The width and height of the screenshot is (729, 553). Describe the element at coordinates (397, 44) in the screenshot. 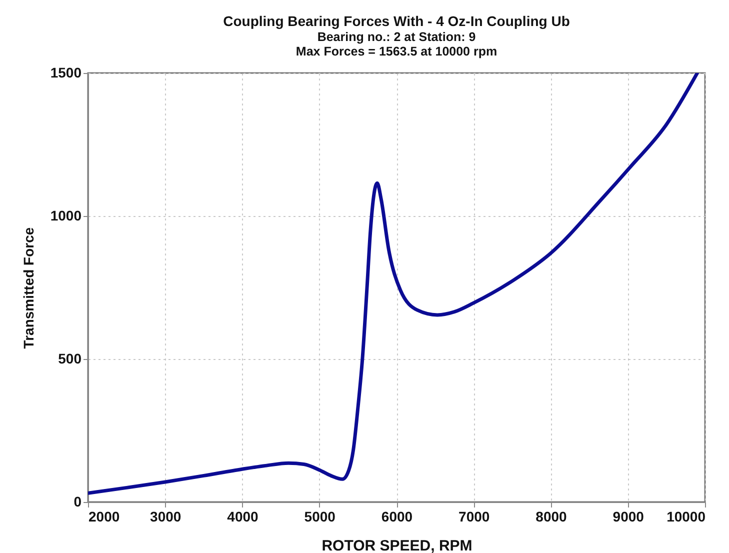

I see `chart-subtitle: Bearing no.: 2 at Station: 9 Max Forces = 1563.5 at 10000 rpm` at that location.